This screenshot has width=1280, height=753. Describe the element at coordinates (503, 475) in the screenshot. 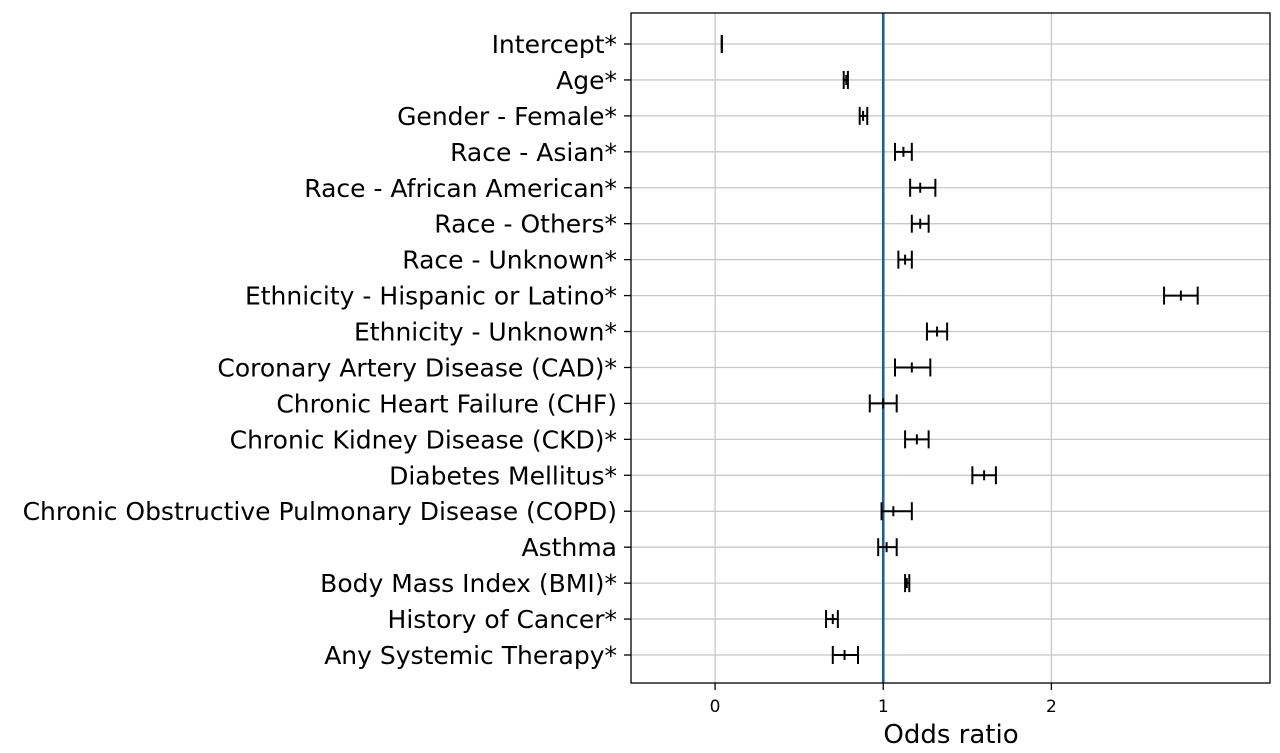

I see `category-label: Diabetes Mellitus*` at that location.